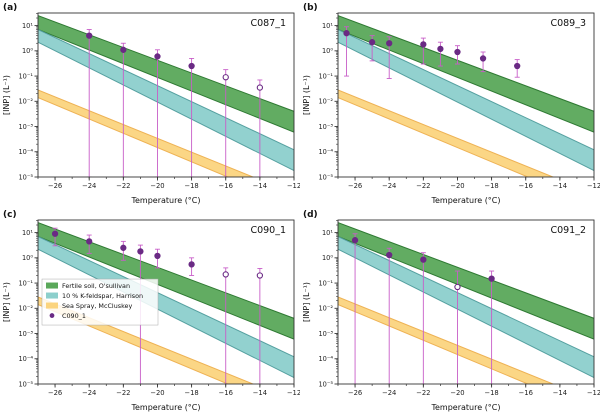  I want to click on panel-title: C087_1, so click(268, 23).